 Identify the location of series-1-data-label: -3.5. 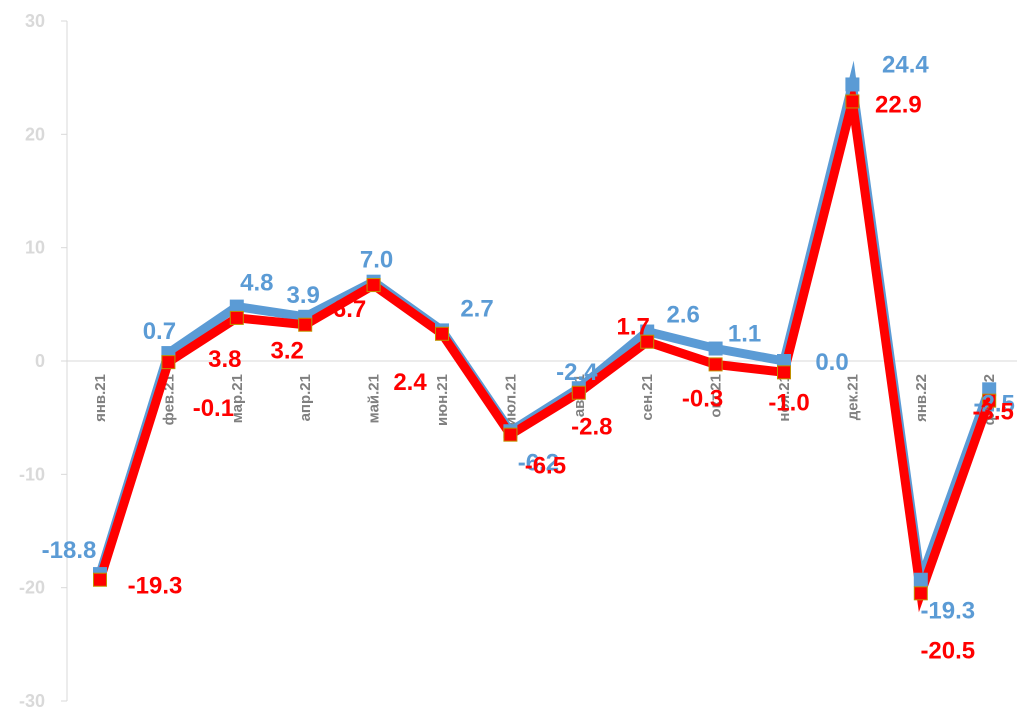
(993, 412).